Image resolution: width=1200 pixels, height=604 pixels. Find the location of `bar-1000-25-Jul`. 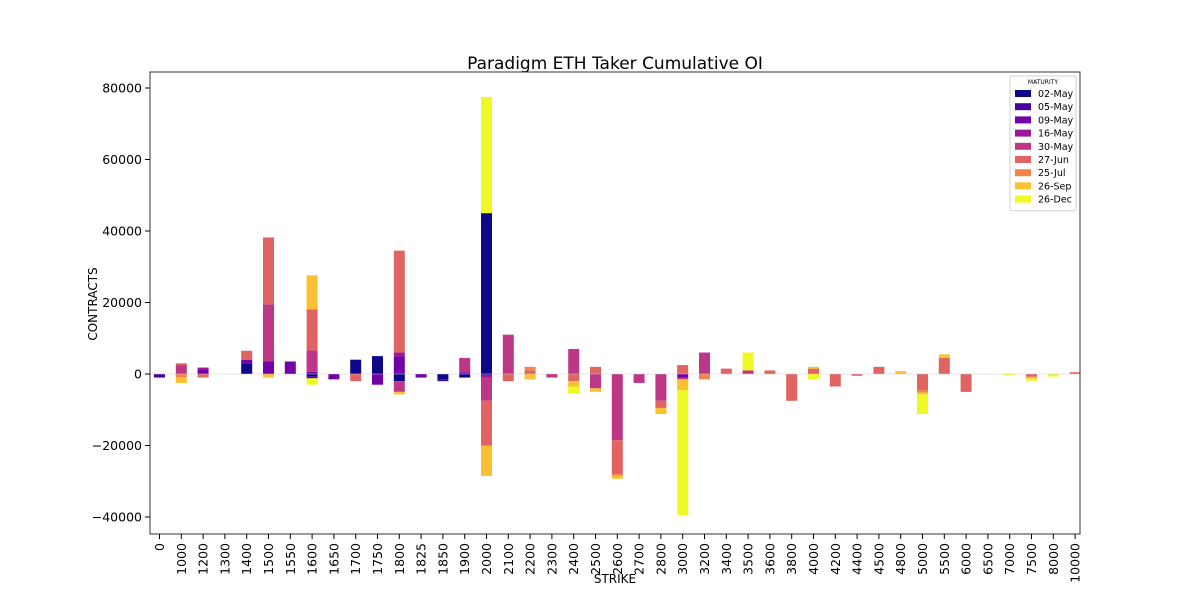

bar-1000-25-Jul is located at coordinates (181, 376).